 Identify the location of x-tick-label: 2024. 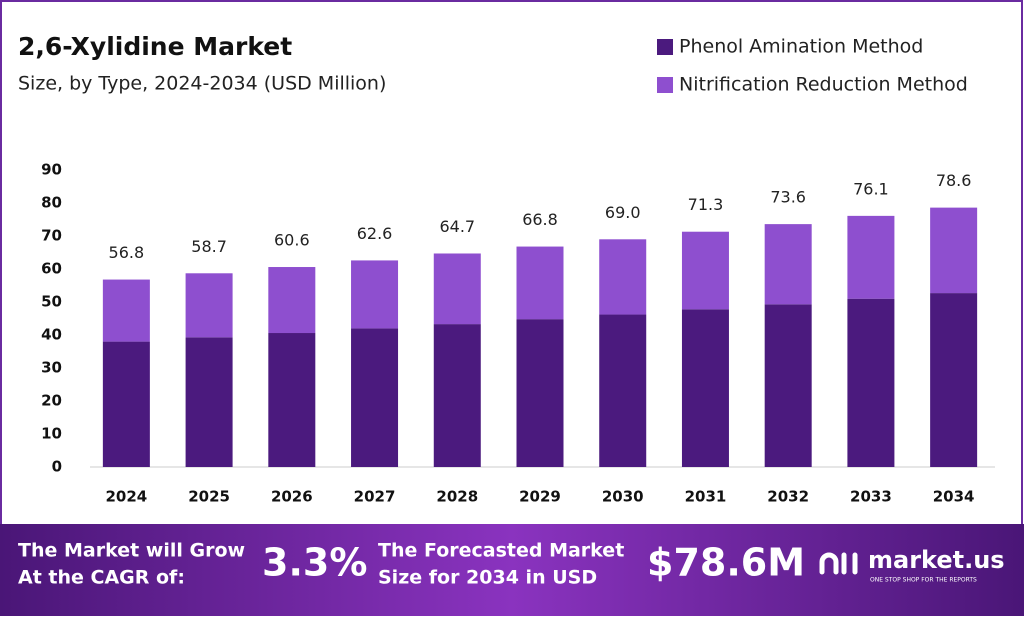
(126, 497).